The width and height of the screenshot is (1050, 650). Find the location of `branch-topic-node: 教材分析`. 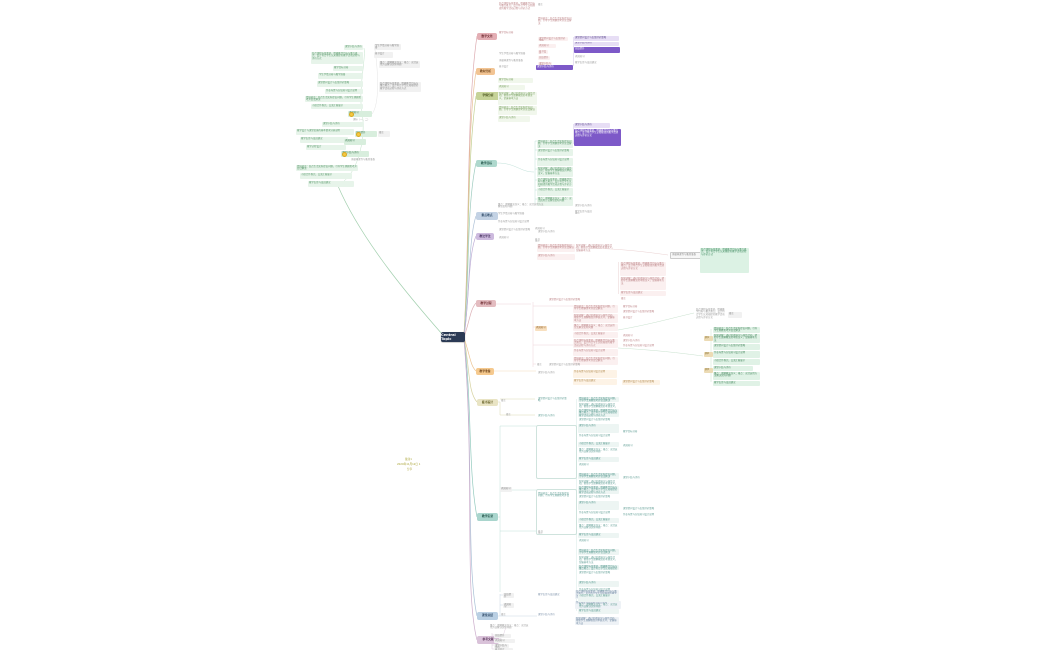

branch-topic-node: 教材分析 is located at coordinates (485, 71).